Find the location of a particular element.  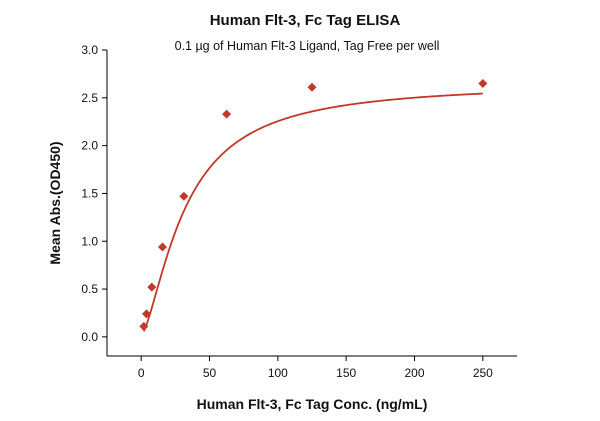

x-tick-label: 200 is located at coordinates (414, 373).